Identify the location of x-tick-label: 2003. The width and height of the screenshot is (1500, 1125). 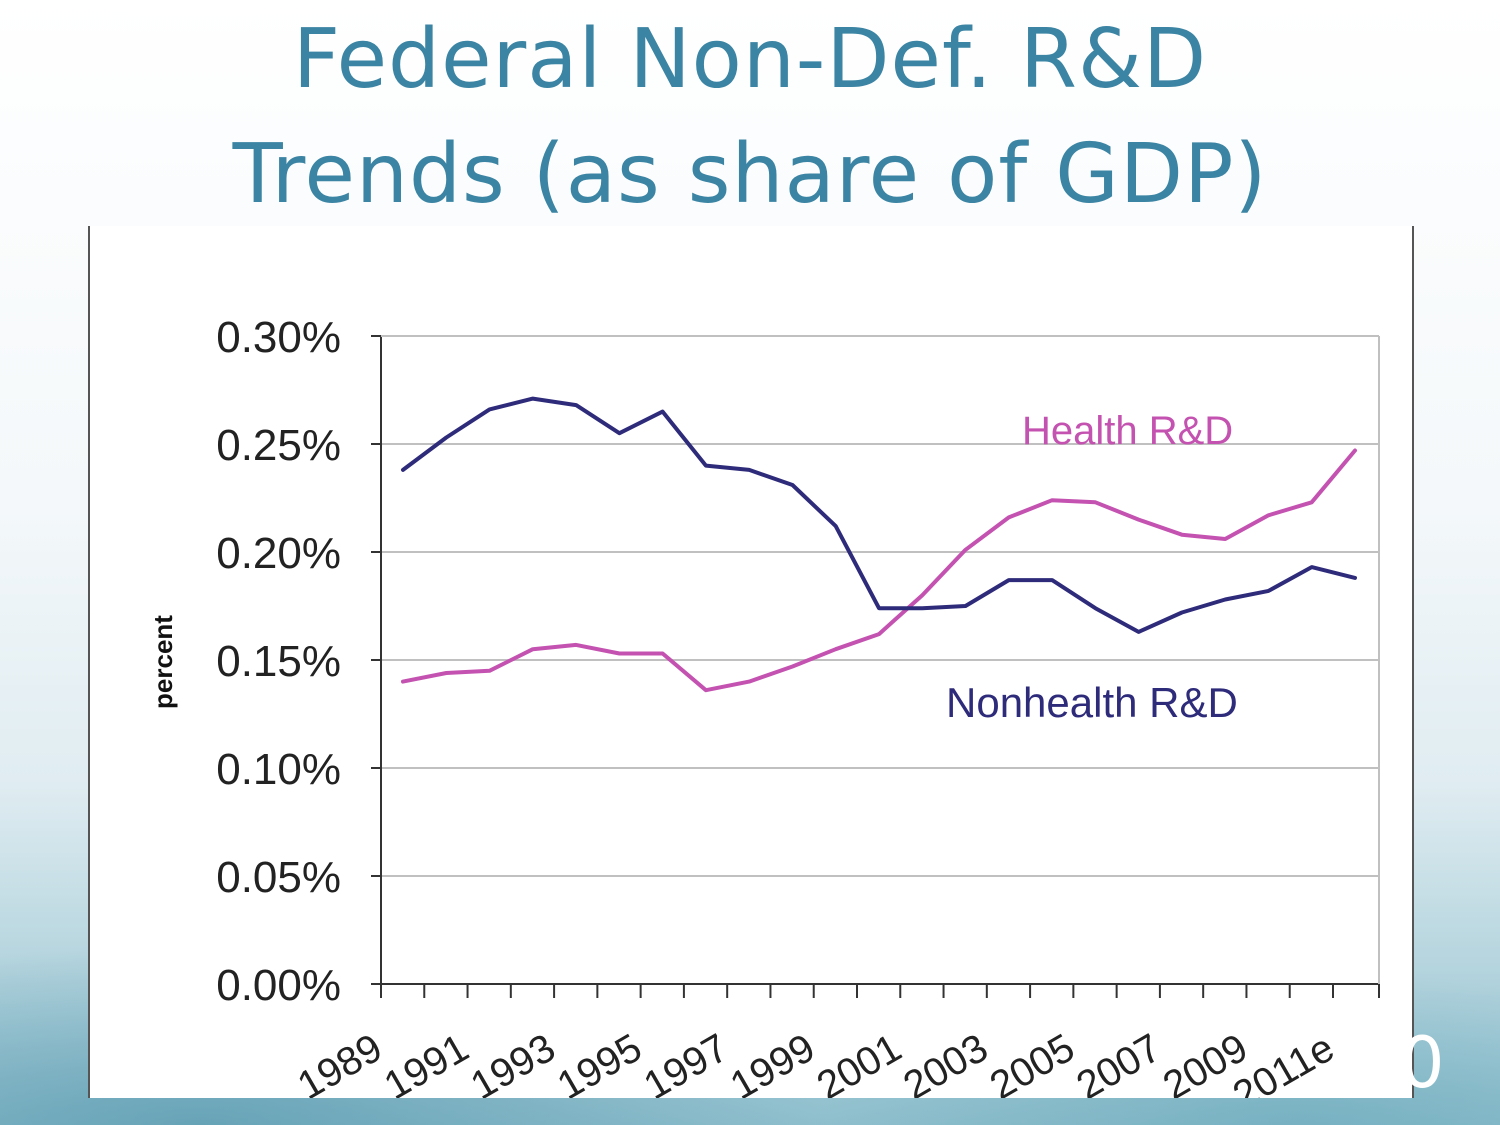
(945, 1062).